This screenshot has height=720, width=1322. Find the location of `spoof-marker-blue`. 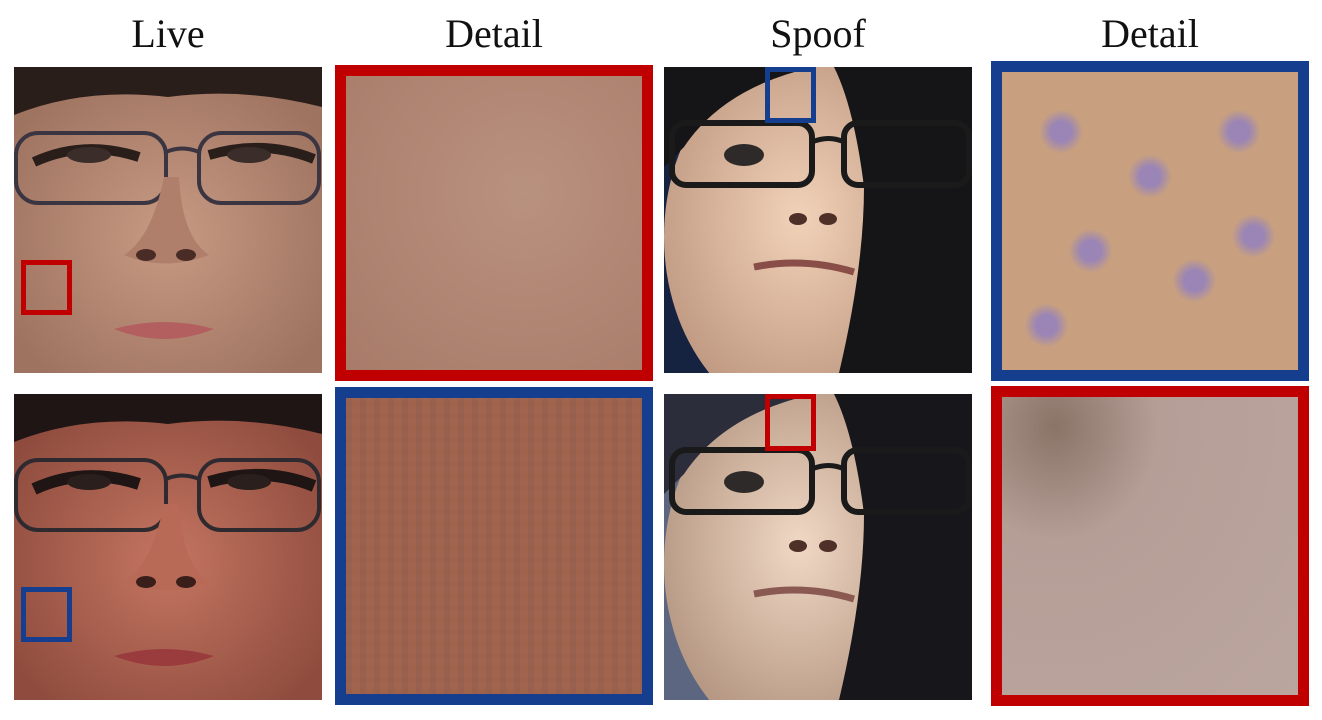

spoof-marker-blue is located at coordinates (790, 95).